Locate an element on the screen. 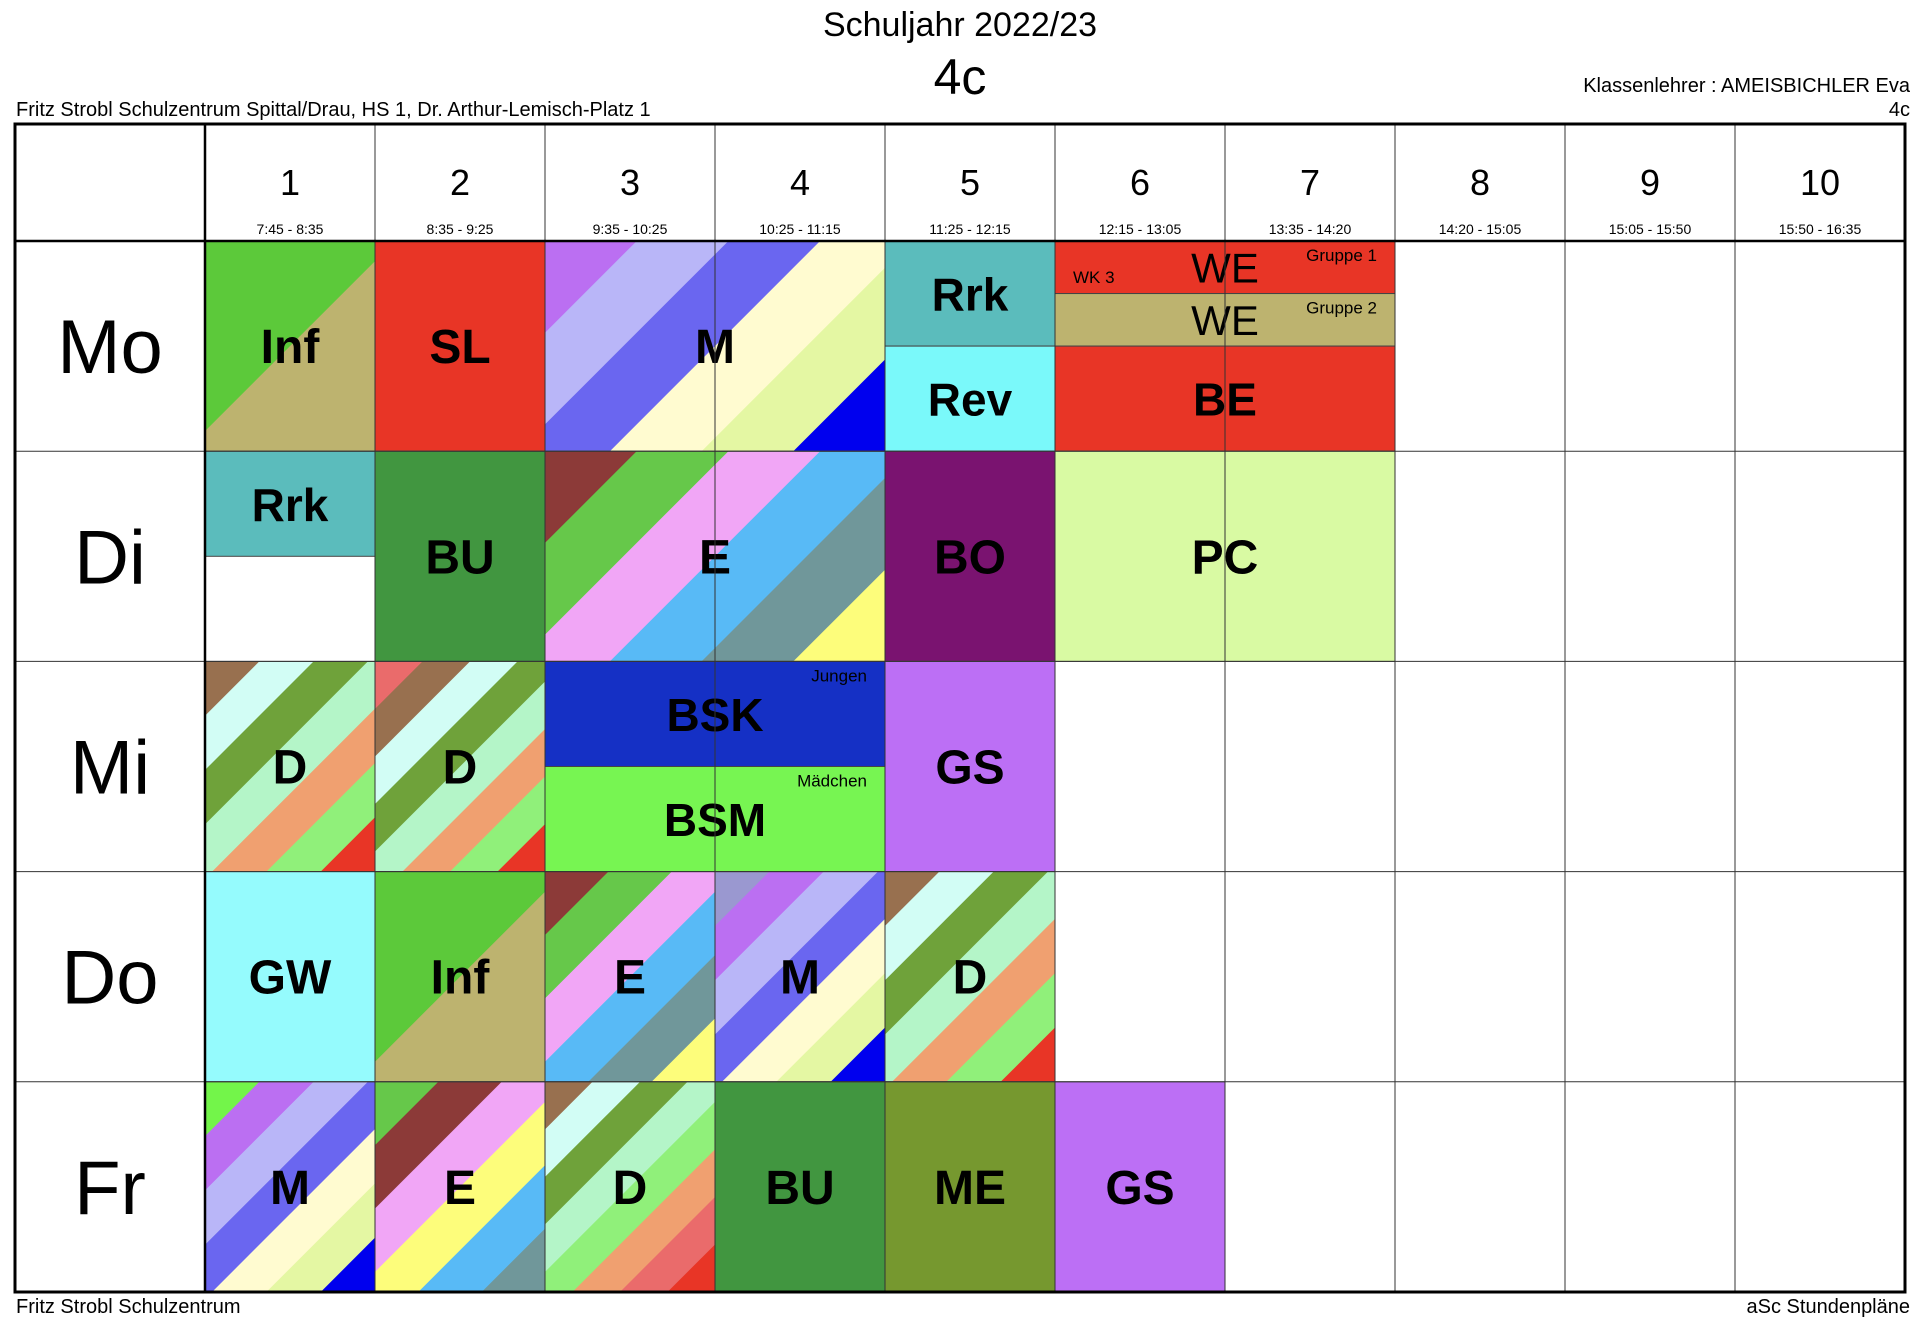 Image resolution: width=1920 pixels, height=1341 pixels. period-time: 8:35 - 9:25 is located at coordinates (460, 229).